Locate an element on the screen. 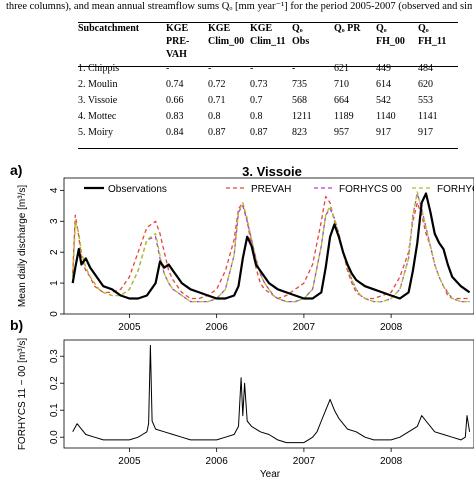 The image size is (474, 481). table-cell-value: 735 is located at coordinates (299, 84).